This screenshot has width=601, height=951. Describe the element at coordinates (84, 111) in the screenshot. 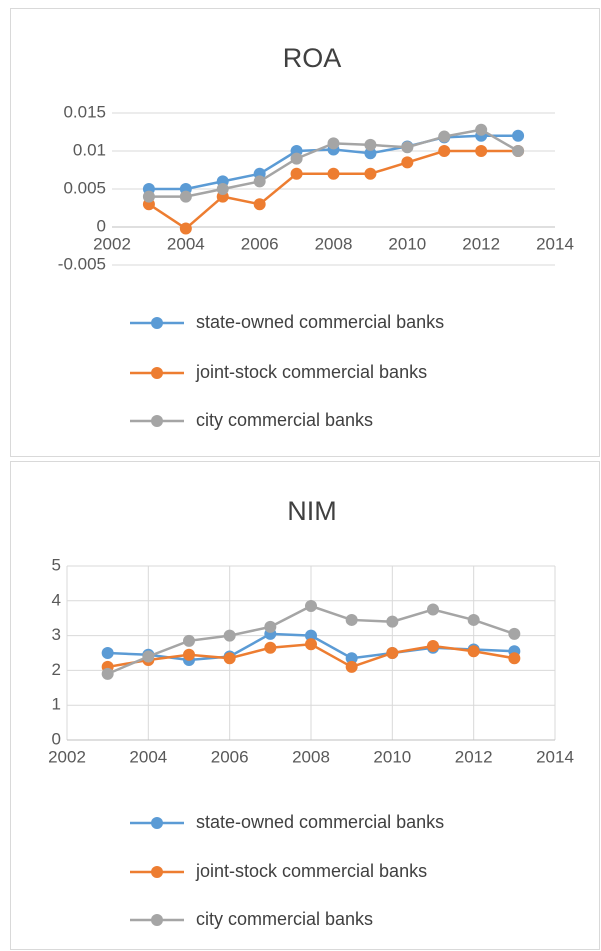

I see `y-tick-label: 0.015` at that location.